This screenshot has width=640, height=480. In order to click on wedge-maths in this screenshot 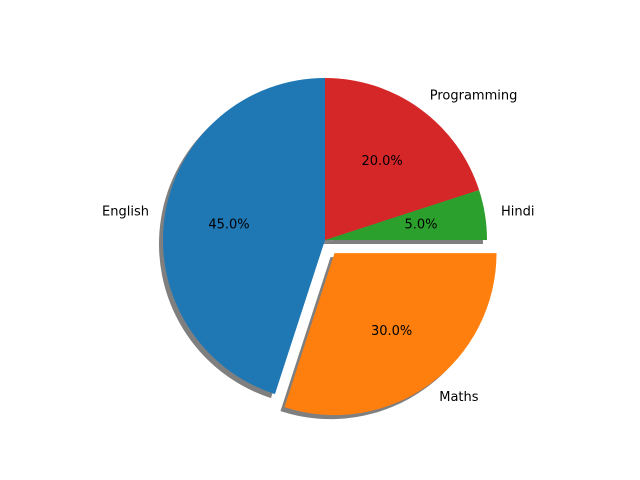, I will do `click(390, 334)`.